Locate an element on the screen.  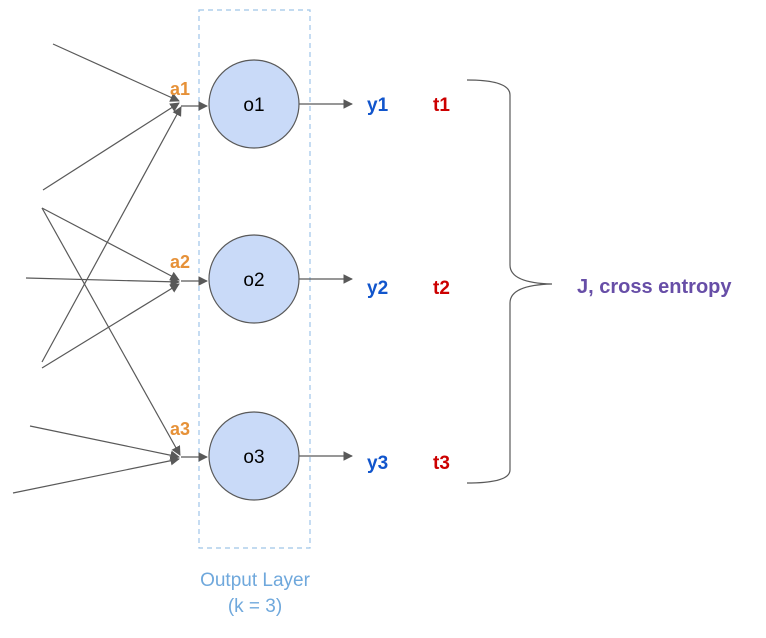
node-o2-circle is located at coordinates (254, 279).